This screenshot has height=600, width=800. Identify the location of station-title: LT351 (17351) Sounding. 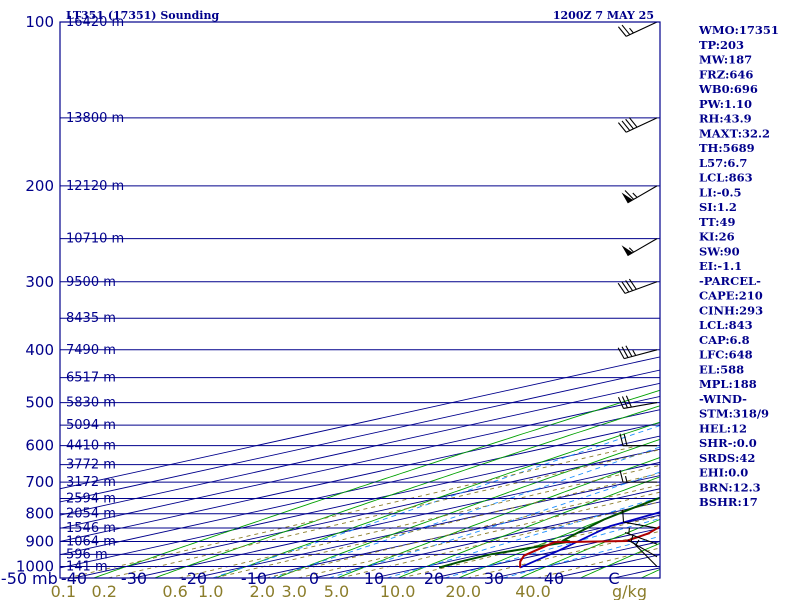
(142, 15).